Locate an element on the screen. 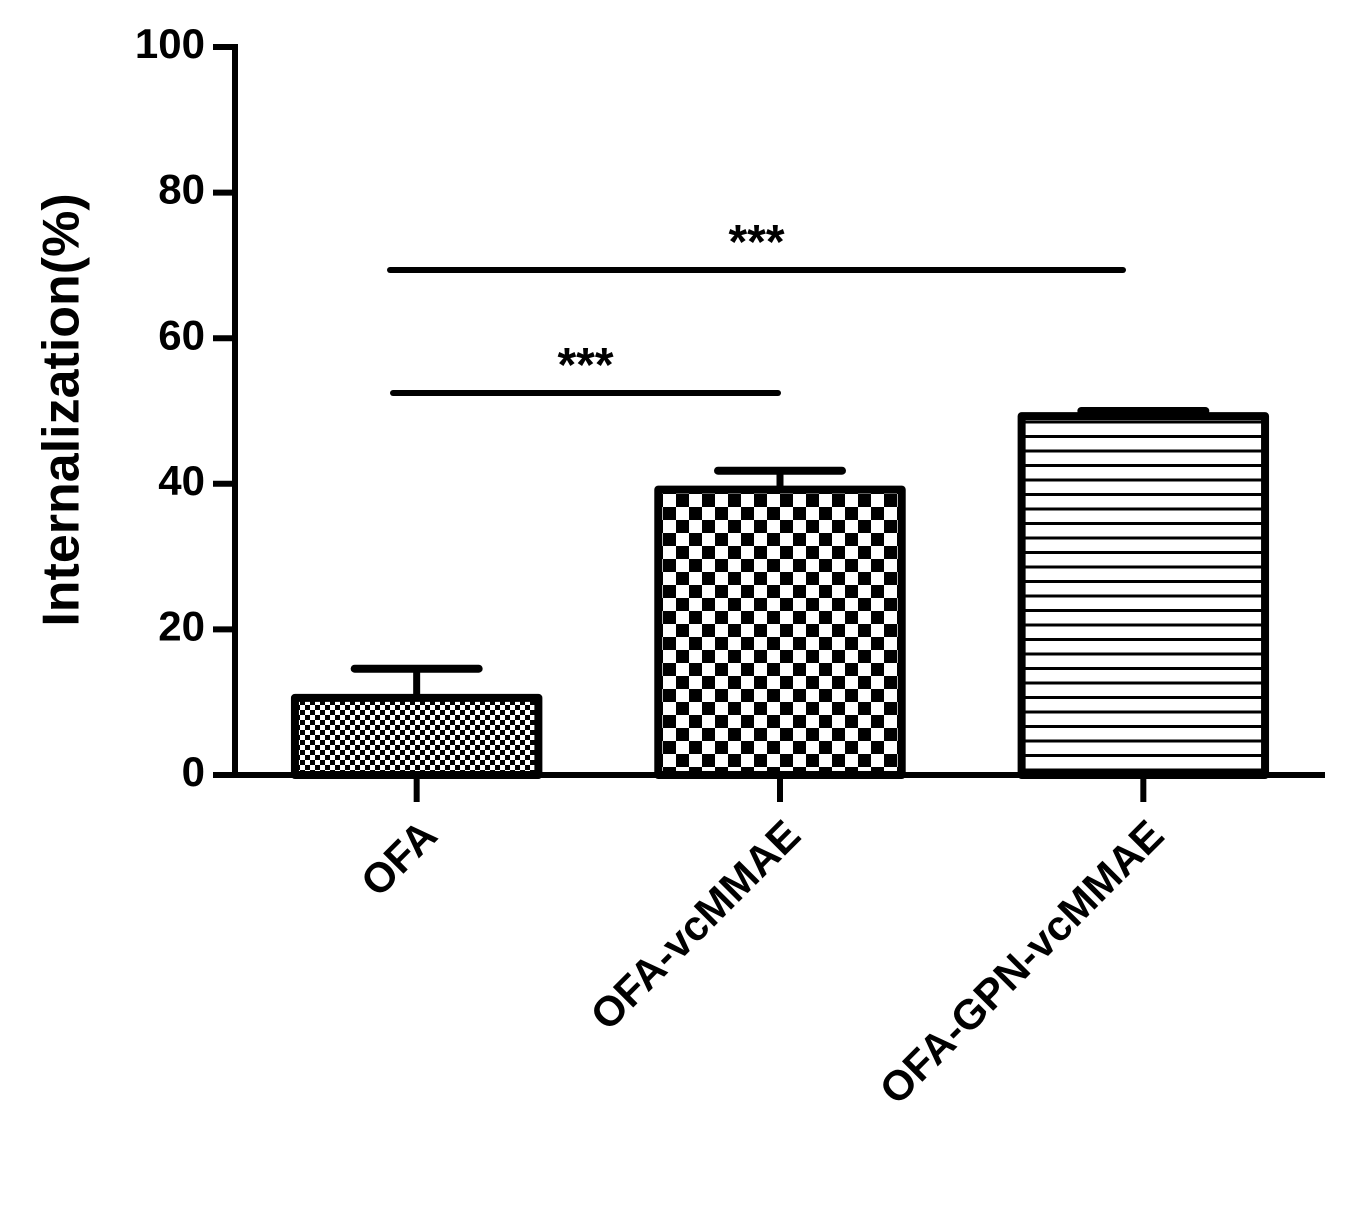 This screenshot has height=1217, width=1351. x-tick-label: OFA-GPN-vcMMAE is located at coordinates (1021, 962).